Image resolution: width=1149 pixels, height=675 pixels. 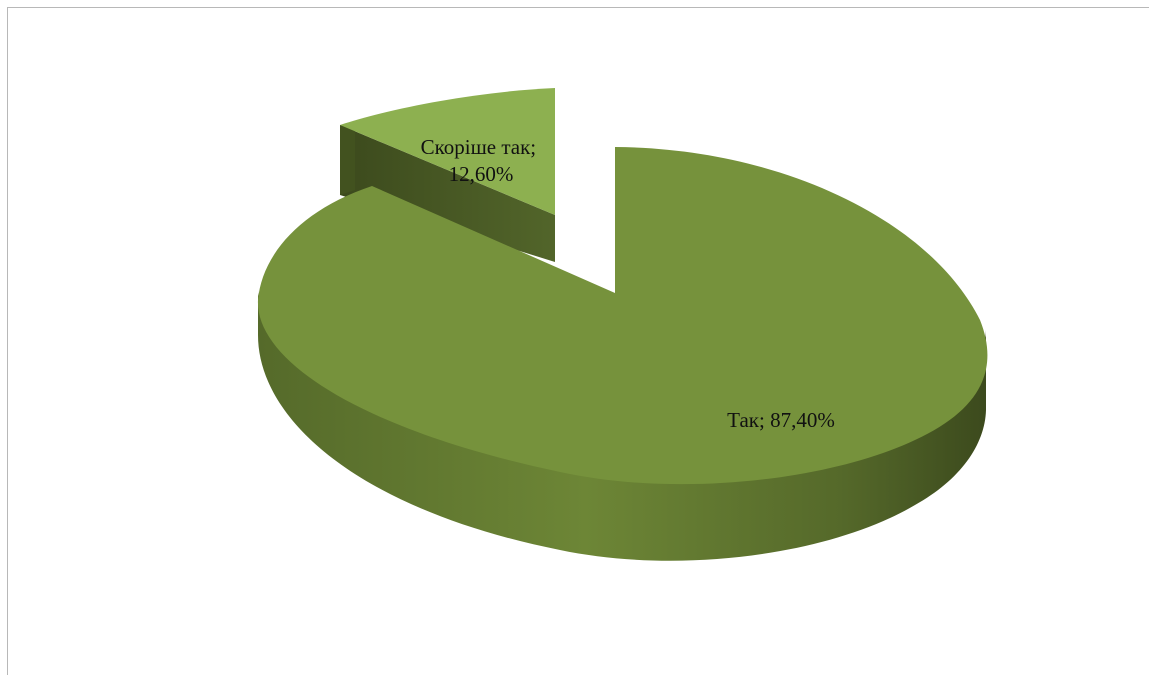 I want to click on data-label-skorishe-tak-line2: 12,60%, so click(x=481, y=174).